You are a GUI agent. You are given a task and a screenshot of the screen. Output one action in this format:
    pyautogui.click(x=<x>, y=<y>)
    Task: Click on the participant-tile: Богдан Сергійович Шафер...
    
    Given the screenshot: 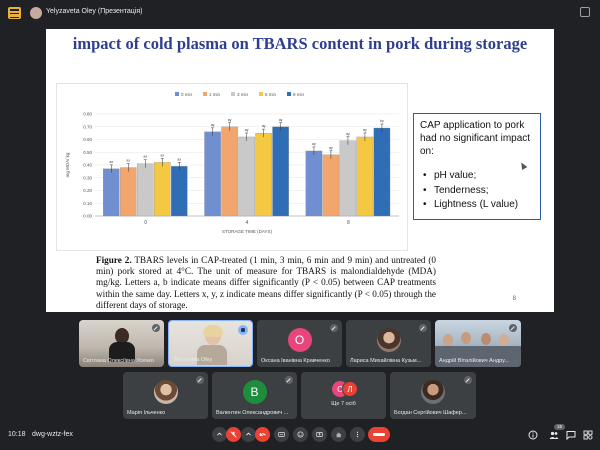 What is the action you would take?
    pyautogui.click(x=433, y=395)
    